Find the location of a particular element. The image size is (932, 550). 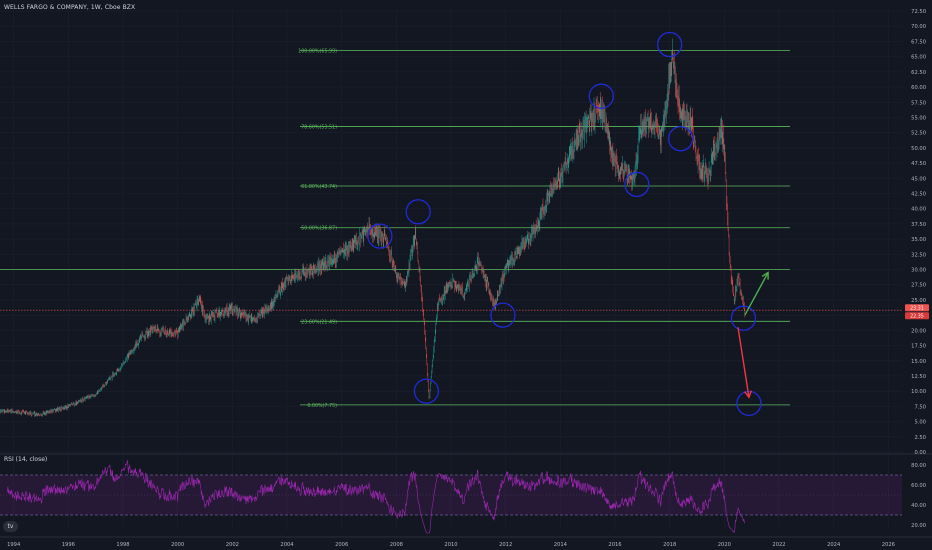

fib-label: 100.00%(65.99) is located at coordinates (317, 52).